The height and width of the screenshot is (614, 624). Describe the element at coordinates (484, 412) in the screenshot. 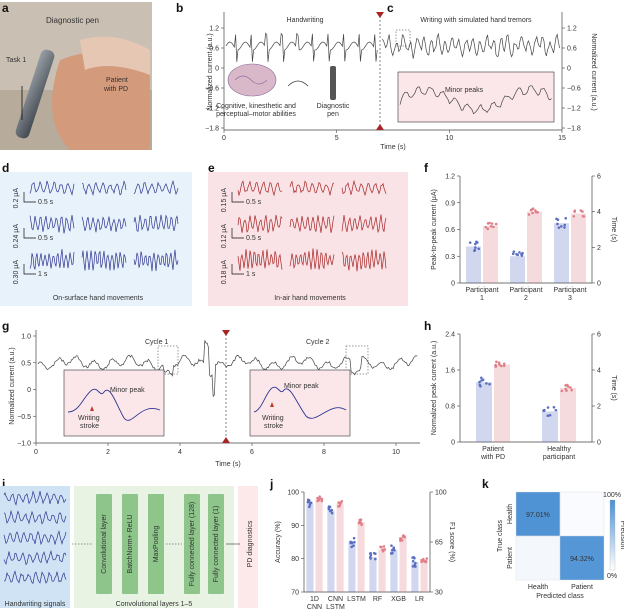

I see `bar-normalized-peak-current` at that location.